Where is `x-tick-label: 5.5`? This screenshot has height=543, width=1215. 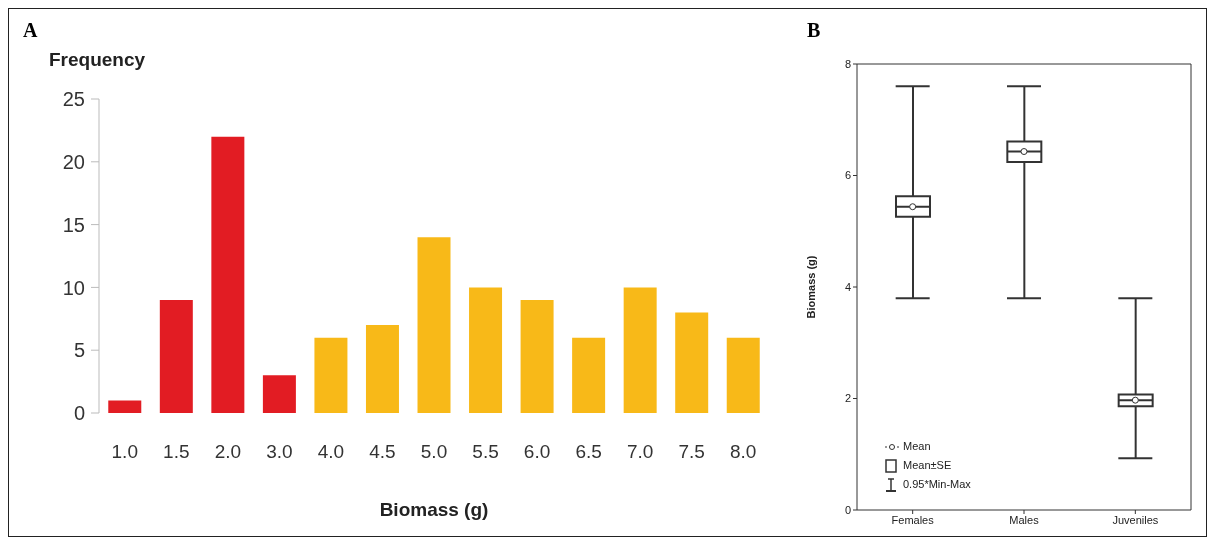
x-tick-label: 5.5 is located at coordinates (485, 452).